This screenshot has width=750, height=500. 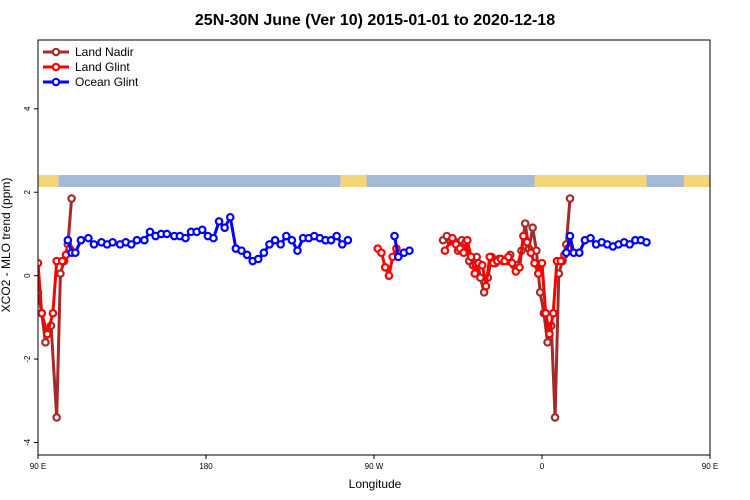 I want to click on y-tick-label-3: 2, so click(x=27, y=191).